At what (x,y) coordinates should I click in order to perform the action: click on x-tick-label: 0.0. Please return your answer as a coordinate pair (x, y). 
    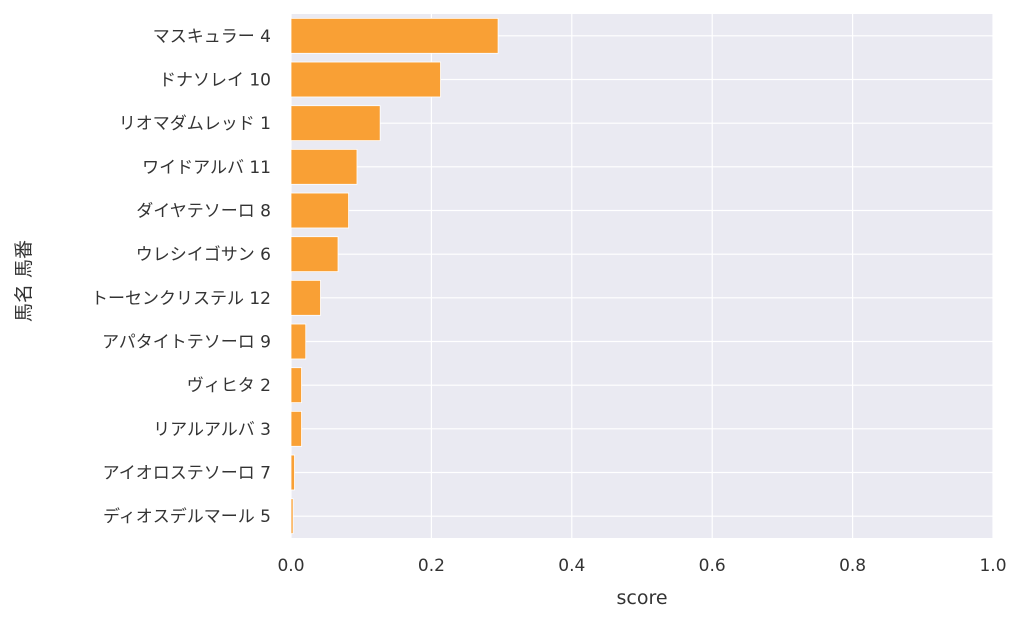
    Looking at the image, I should click on (290, 566).